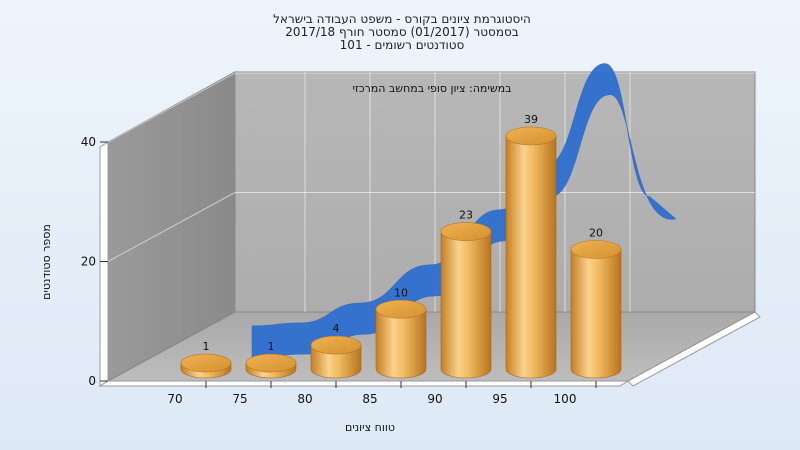  What do you see at coordinates (46, 262) in the screenshot?
I see `y-axis-title: מספר סטודנטים` at bounding box center [46, 262].